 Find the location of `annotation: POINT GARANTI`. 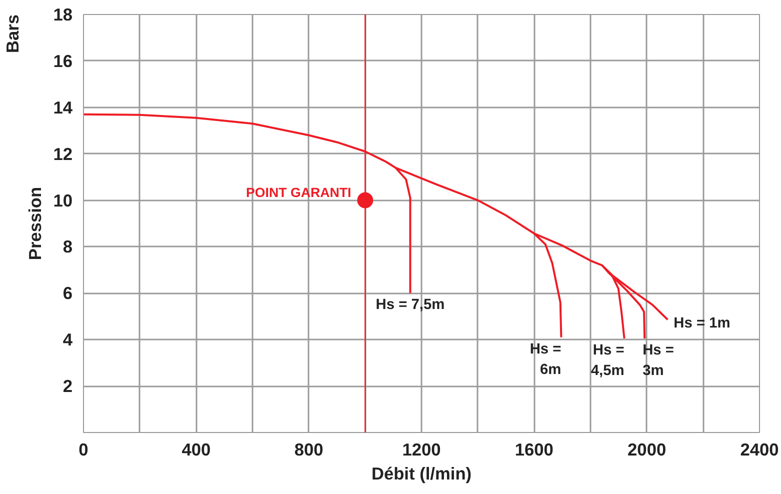

annotation: POINT GARANTI is located at coordinates (299, 192).